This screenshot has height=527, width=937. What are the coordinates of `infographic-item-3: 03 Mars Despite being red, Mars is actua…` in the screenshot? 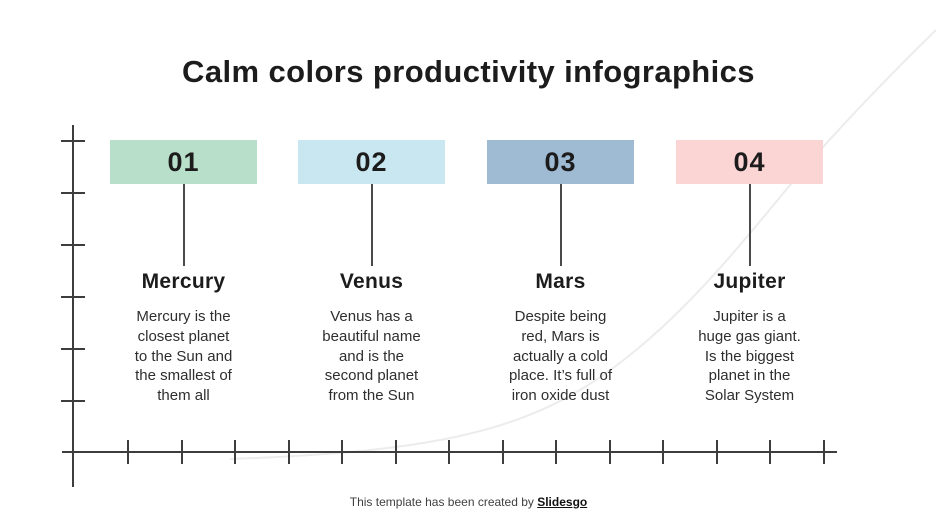 It's located at (560, 273).